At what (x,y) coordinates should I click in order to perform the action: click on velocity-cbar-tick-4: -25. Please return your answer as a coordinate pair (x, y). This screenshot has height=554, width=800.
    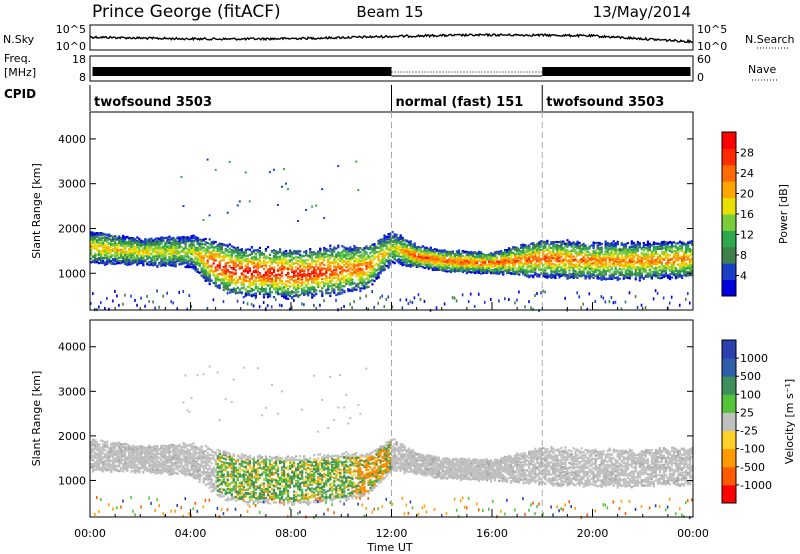
    Looking at the image, I should click on (749, 431).